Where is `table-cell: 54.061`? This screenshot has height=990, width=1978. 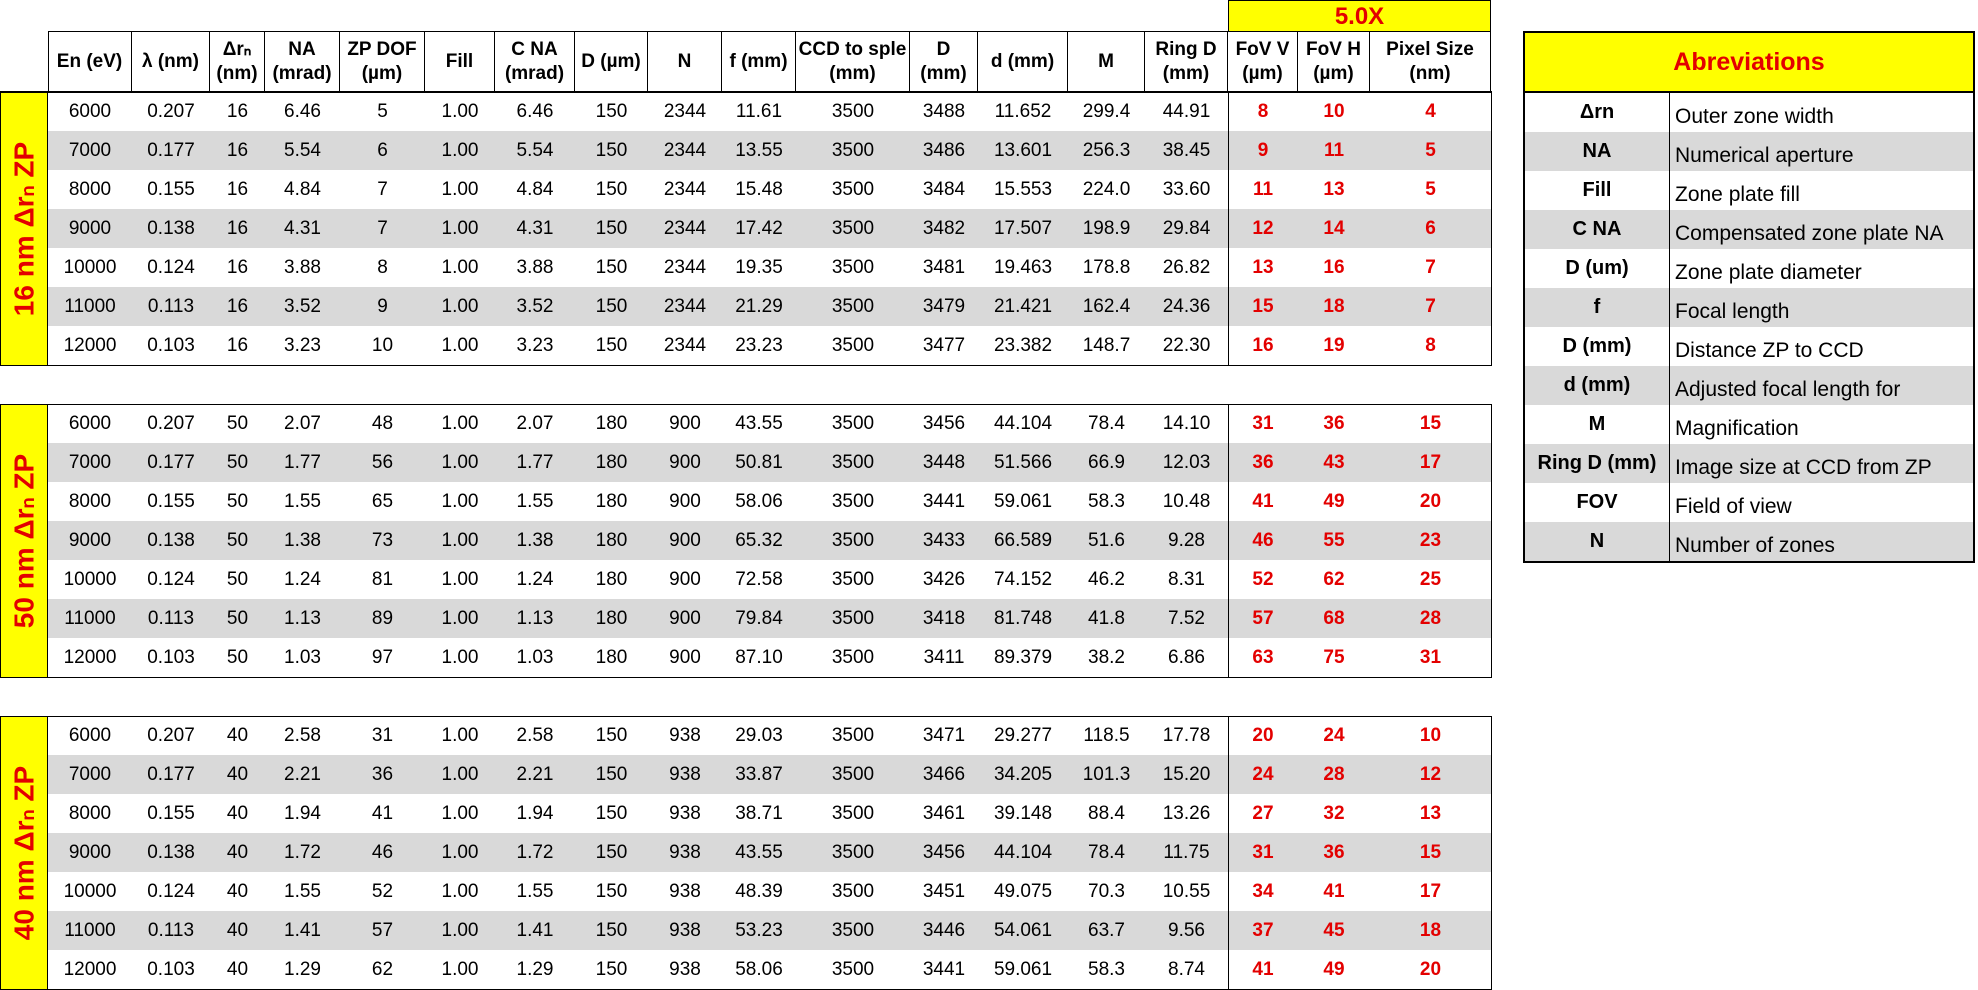
table-cell: 54.061 is located at coordinates (1023, 930).